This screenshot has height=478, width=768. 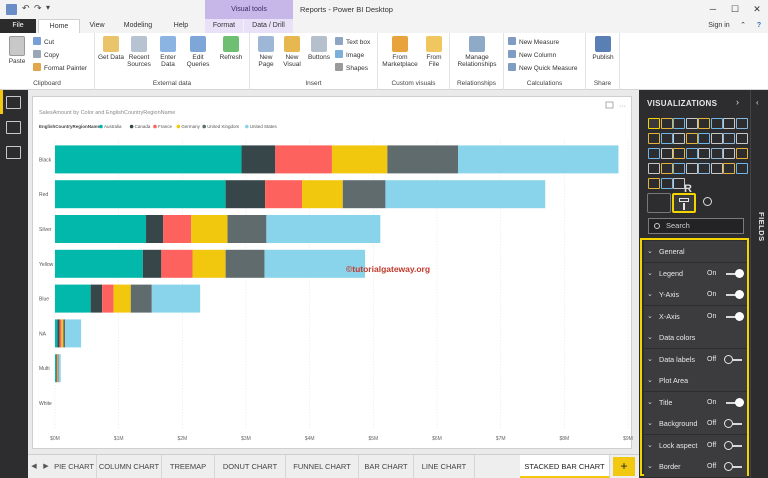 I want to click on copy-button: Copy, so click(x=46, y=55).